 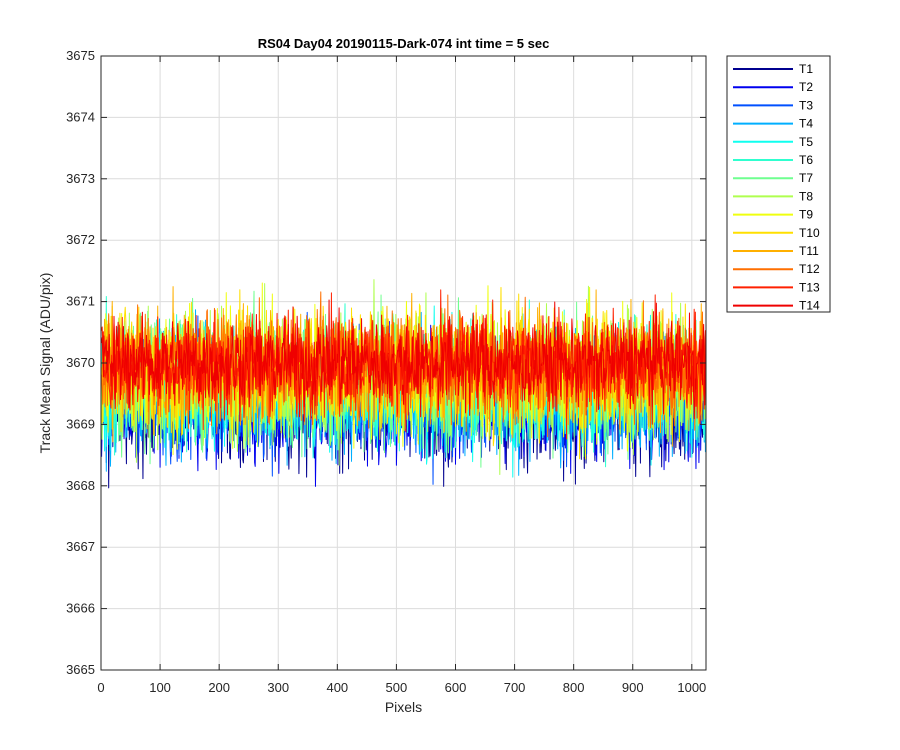 I want to click on legend-label-t2: T2, so click(x=806, y=87).